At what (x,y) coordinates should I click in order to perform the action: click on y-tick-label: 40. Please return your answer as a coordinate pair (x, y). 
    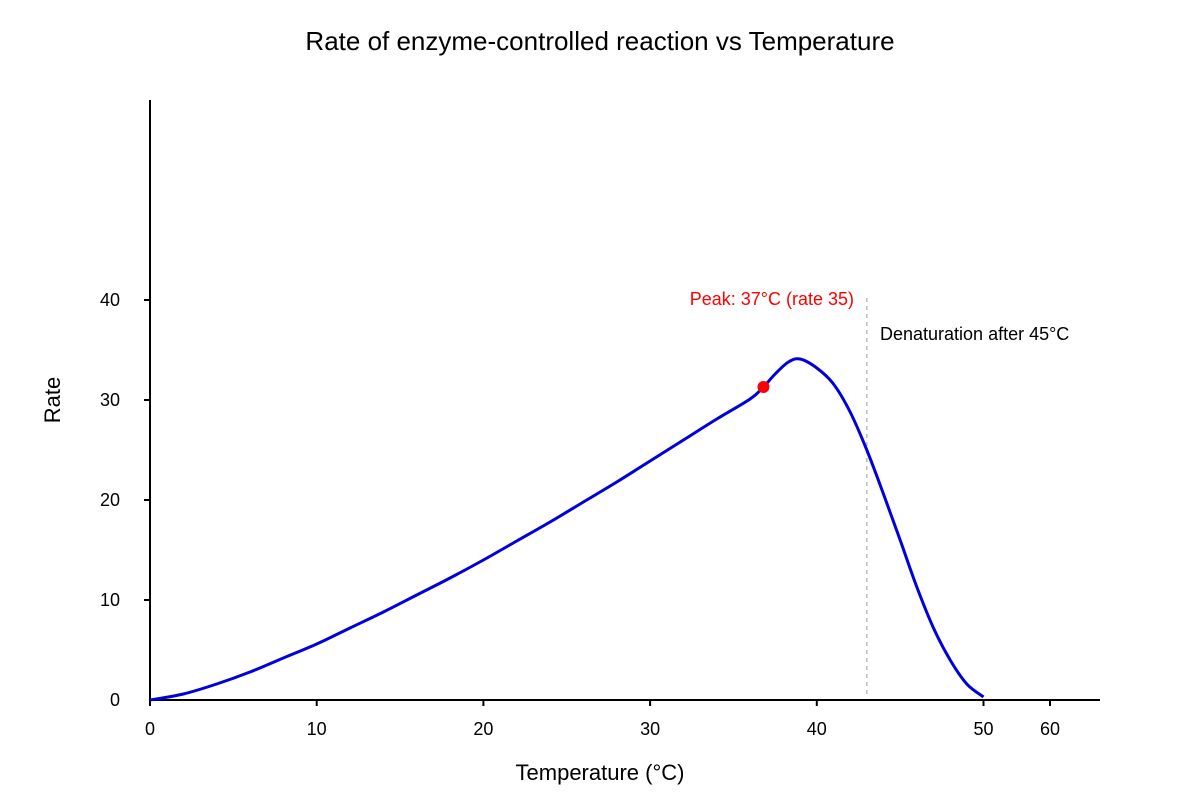
    Looking at the image, I should click on (110, 300).